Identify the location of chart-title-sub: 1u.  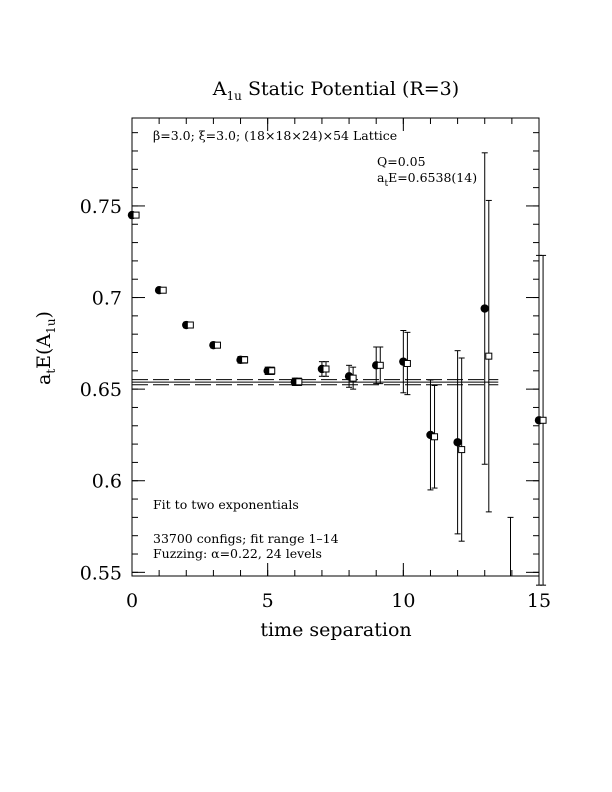
(235, 96).